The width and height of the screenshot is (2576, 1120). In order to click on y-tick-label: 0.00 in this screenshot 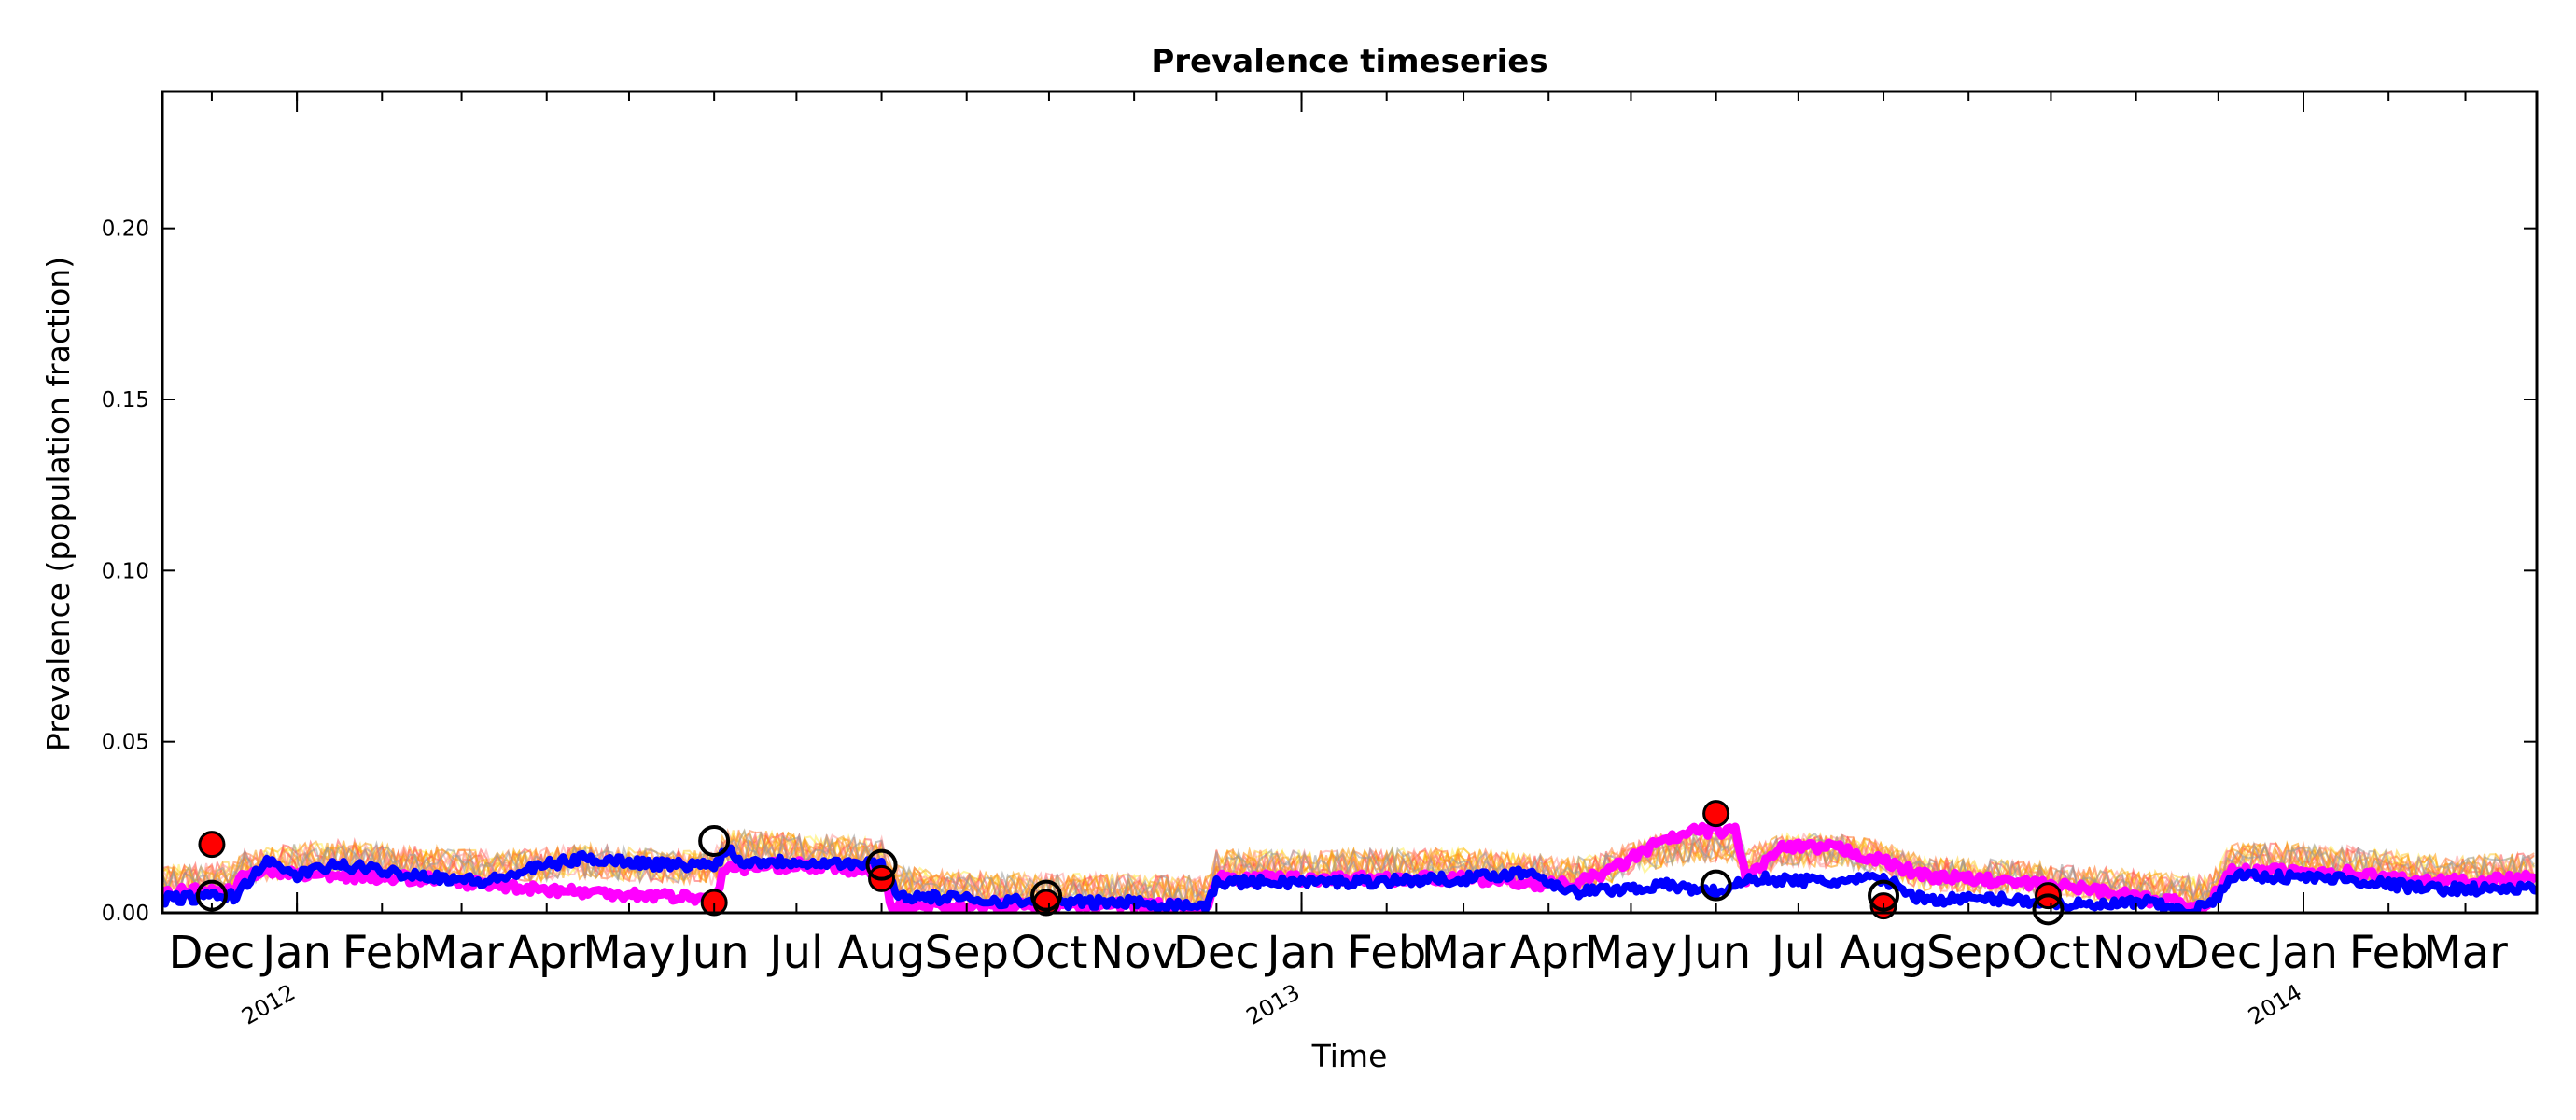, I will do `click(126, 914)`.